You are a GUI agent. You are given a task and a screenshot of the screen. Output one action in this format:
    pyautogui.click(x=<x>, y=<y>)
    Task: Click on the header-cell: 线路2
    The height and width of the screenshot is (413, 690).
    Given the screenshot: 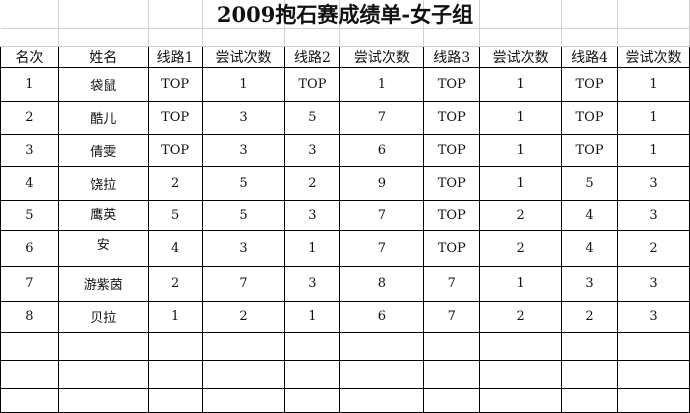 What is the action you would take?
    pyautogui.click(x=312, y=56)
    